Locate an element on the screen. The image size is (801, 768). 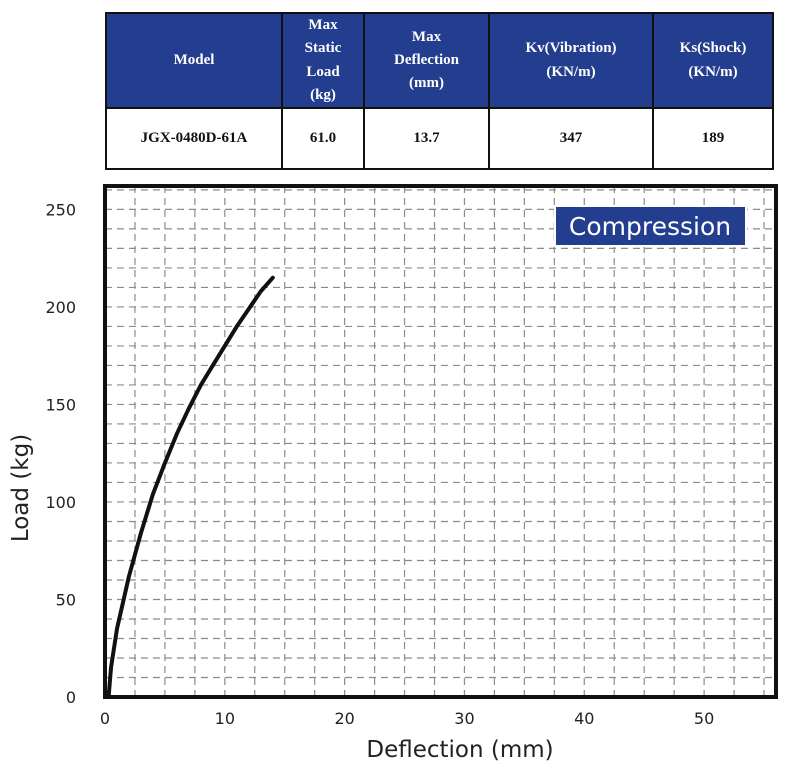
header-max-static-load-line: Load is located at coordinates (323, 71).